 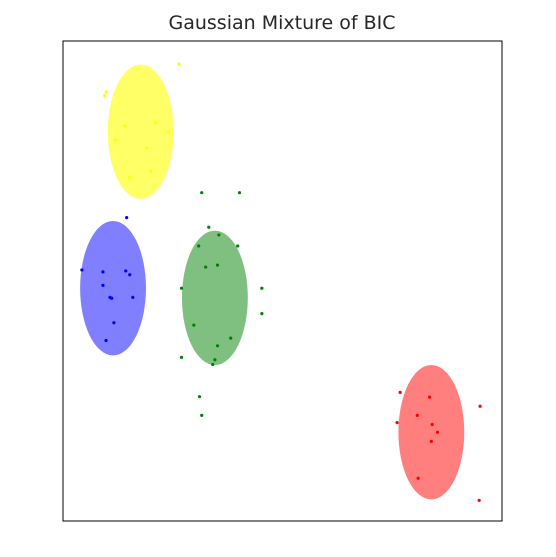 What do you see at coordinates (214, 297) in the screenshot?
I see `cluster-2-ellipse` at bounding box center [214, 297].